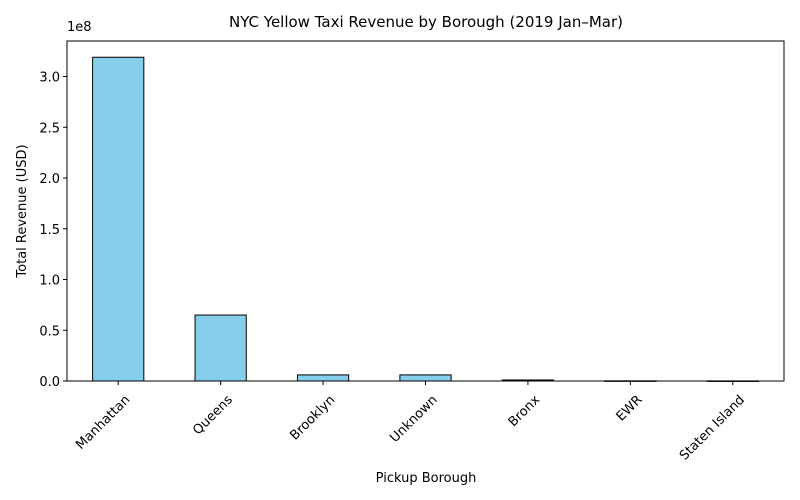 The height and width of the screenshot is (500, 800). I want to click on x-tick-label: Staten Island, so click(712, 428).